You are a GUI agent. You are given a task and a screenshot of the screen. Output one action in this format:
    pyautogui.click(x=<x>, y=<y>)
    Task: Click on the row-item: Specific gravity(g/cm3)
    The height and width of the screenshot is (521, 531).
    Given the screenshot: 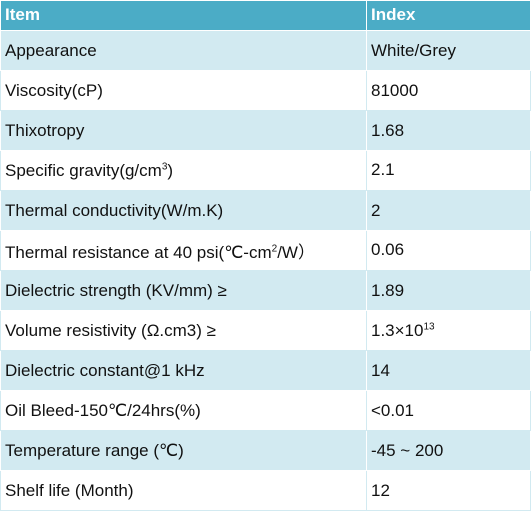 What is the action you would take?
    pyautogui.click(x=183, y=170)
    